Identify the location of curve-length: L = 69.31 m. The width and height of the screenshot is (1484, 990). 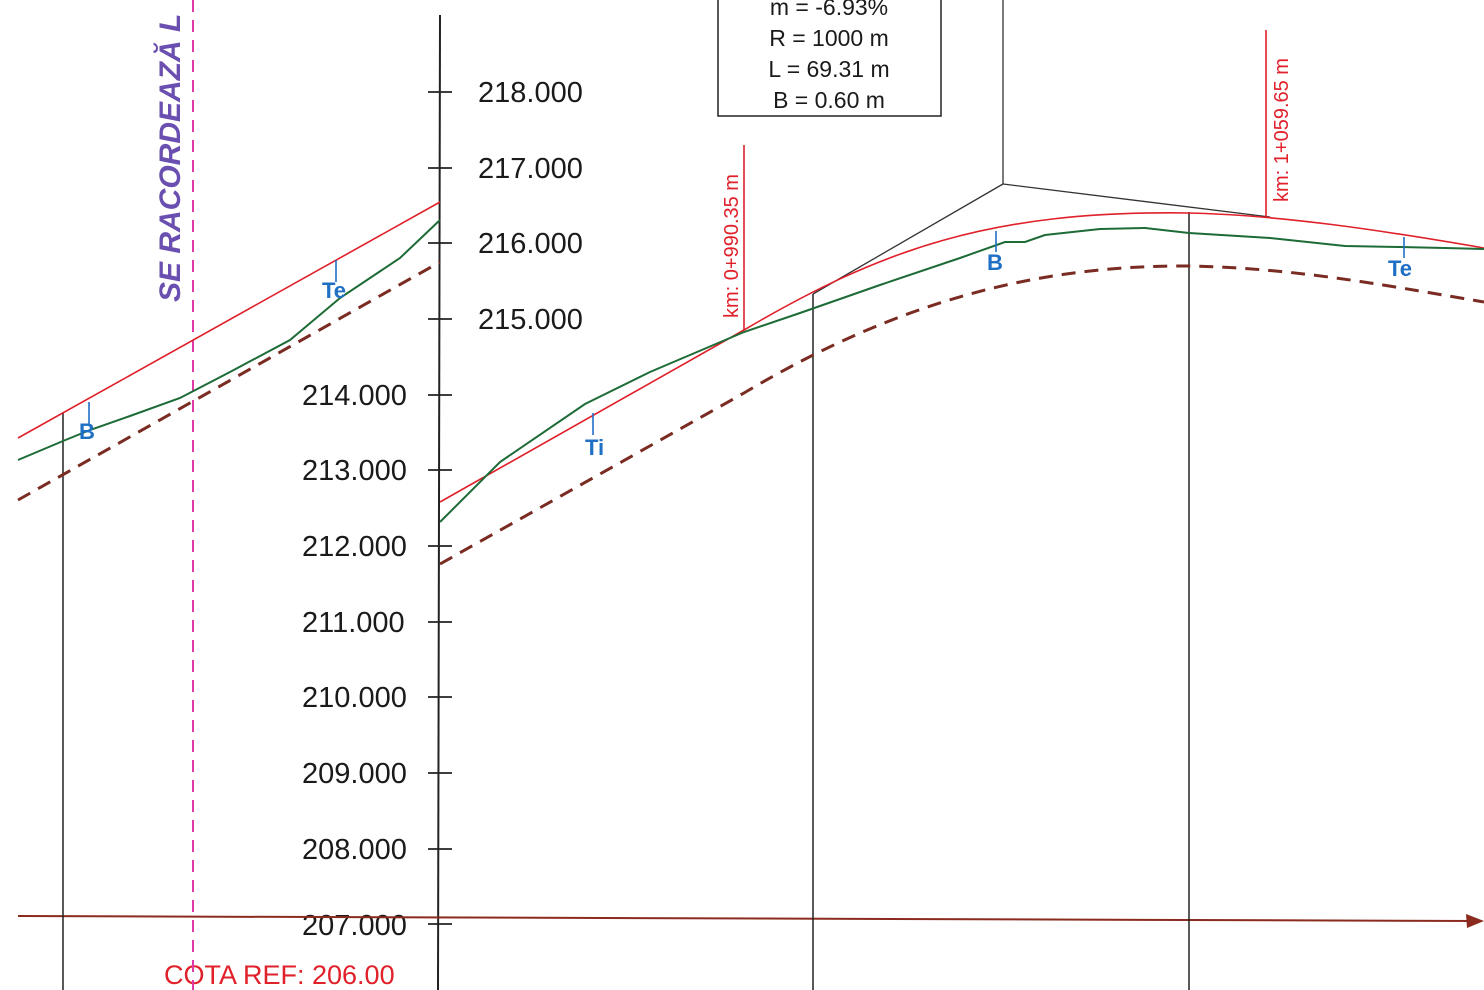
(828, 69).